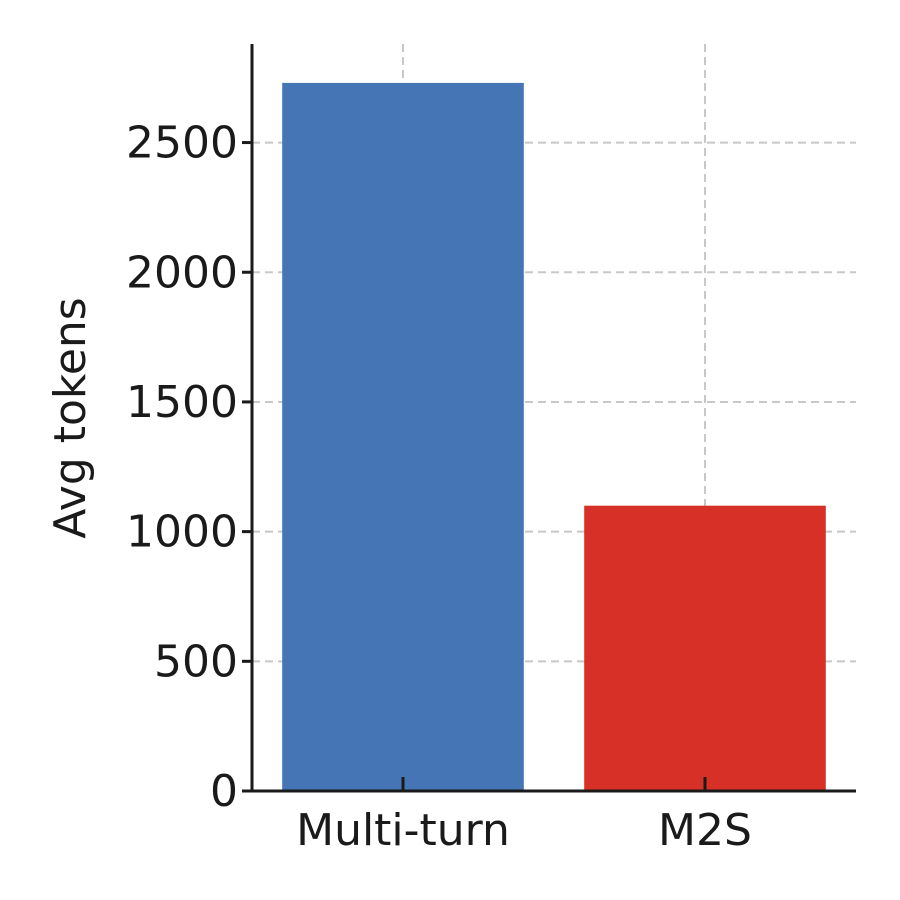 This screenshot has width=900, height=900. I want to click on x-tick-label: Multi-turn, so click(403, 830).